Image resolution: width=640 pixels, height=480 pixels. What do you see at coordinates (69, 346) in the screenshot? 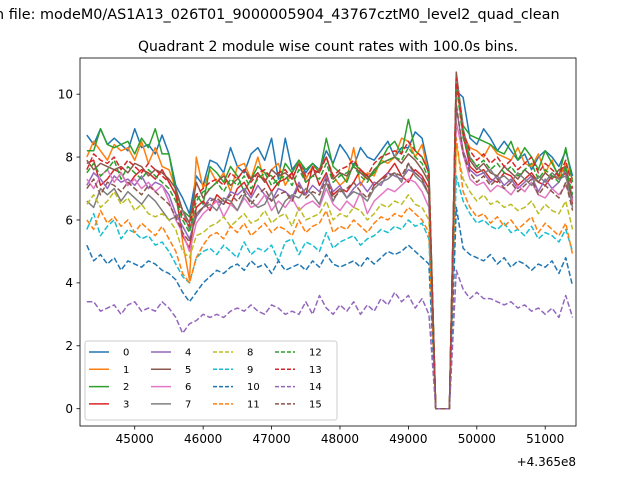
I see `y-tick-label: 2` at bounding box center [69, 346].